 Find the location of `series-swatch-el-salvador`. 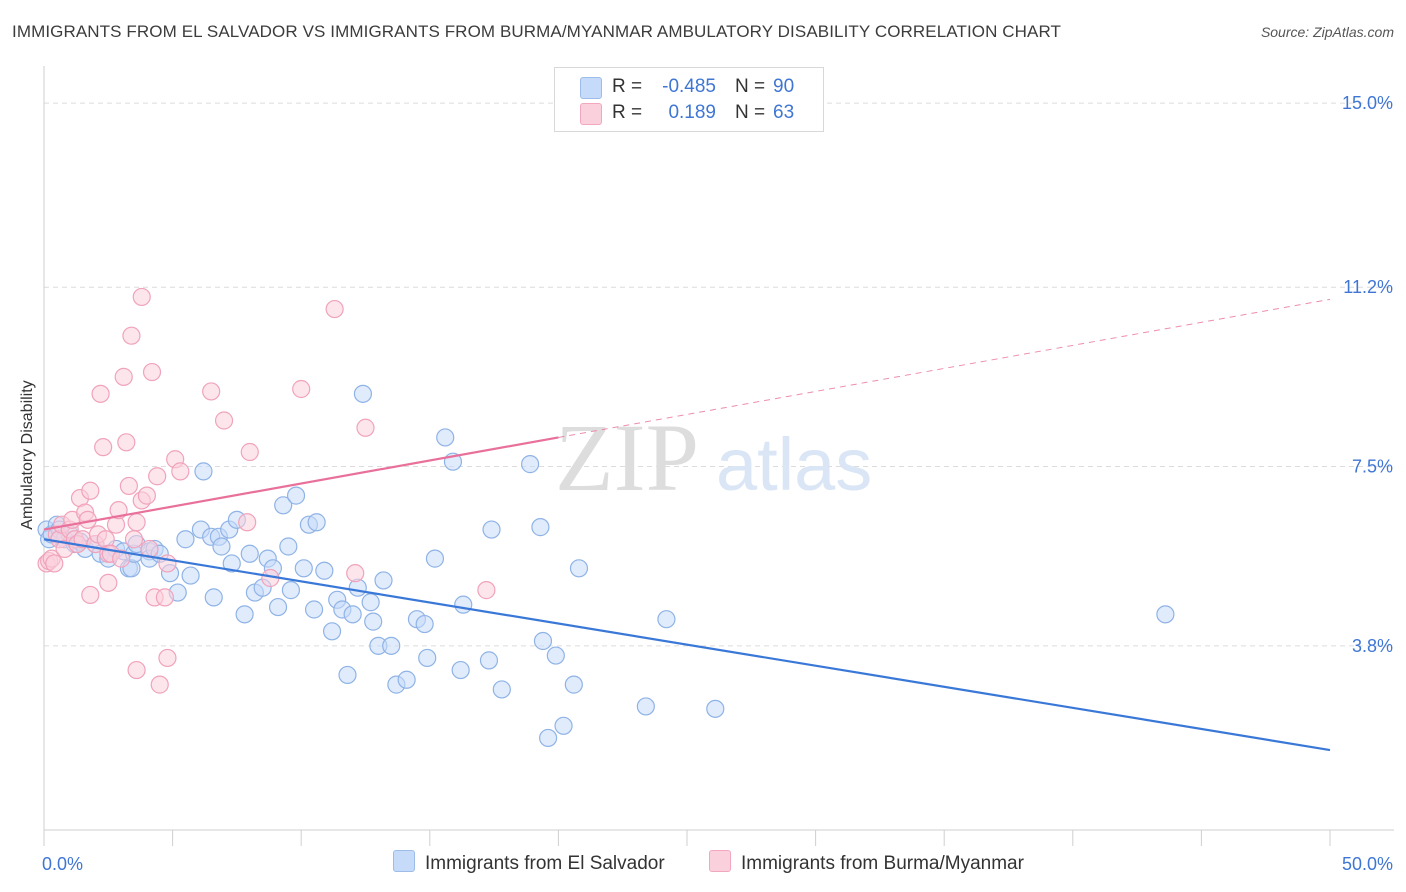

series-swatch-el-salvador is located at coordinates (404, 861).